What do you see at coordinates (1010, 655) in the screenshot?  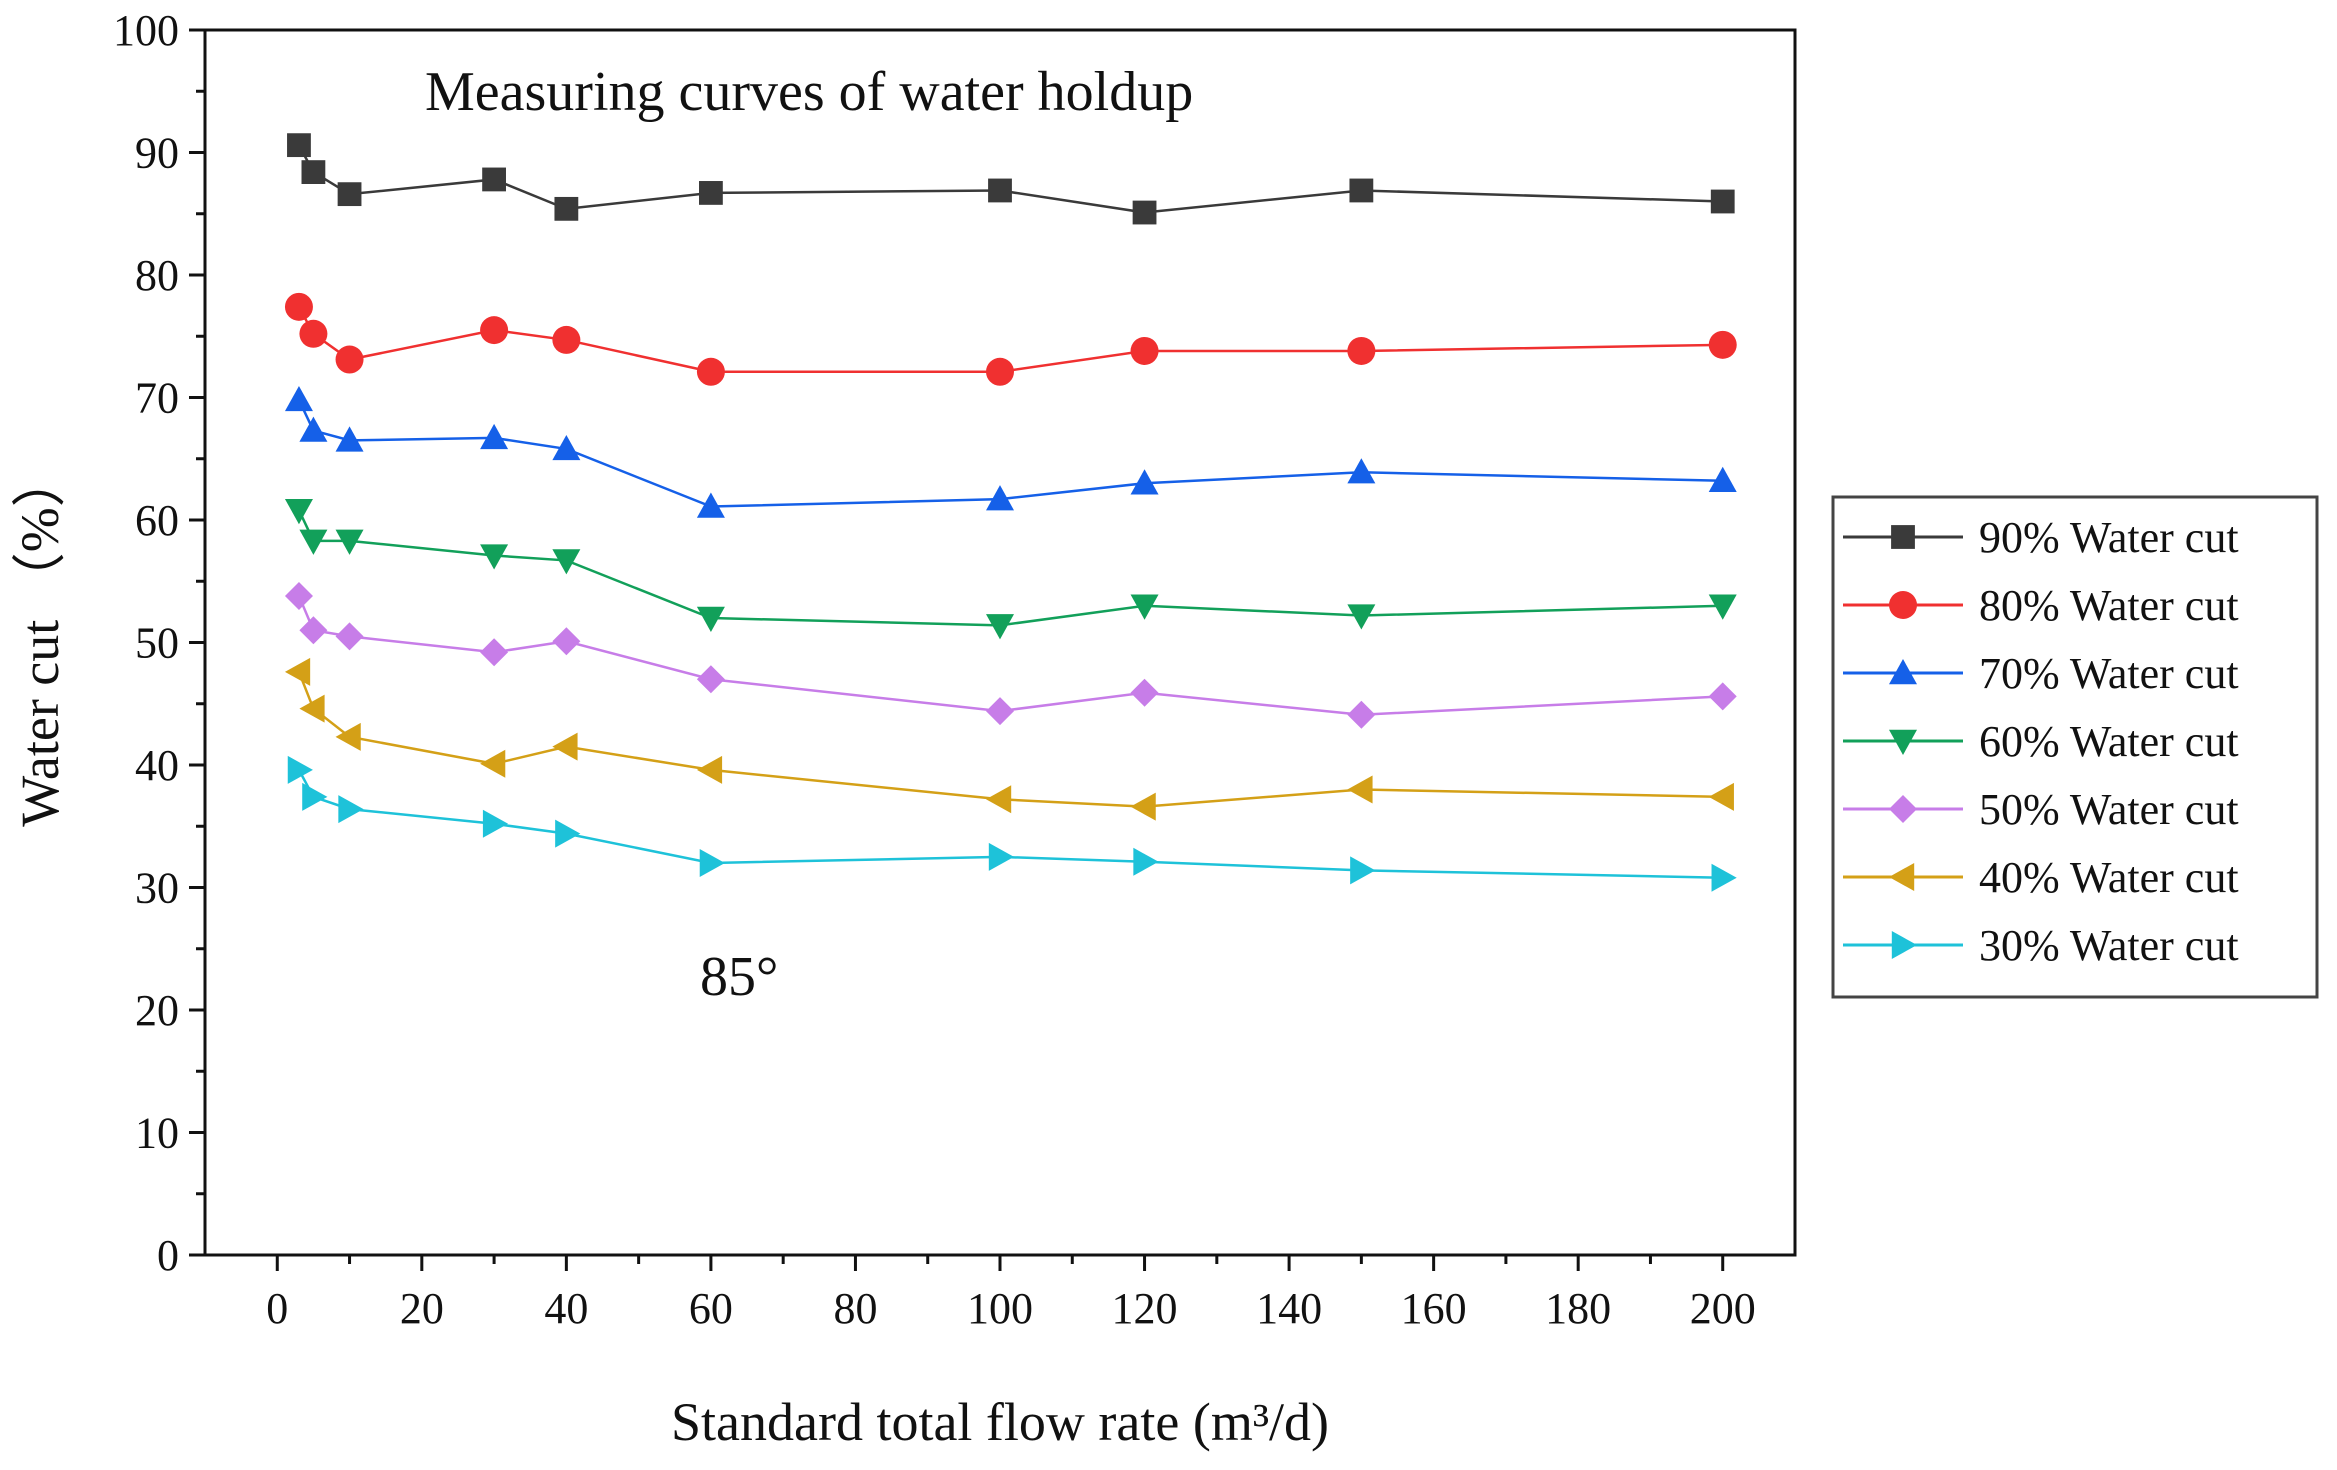 I see `series-50-water-cut` at bounding box center [1010, 655].